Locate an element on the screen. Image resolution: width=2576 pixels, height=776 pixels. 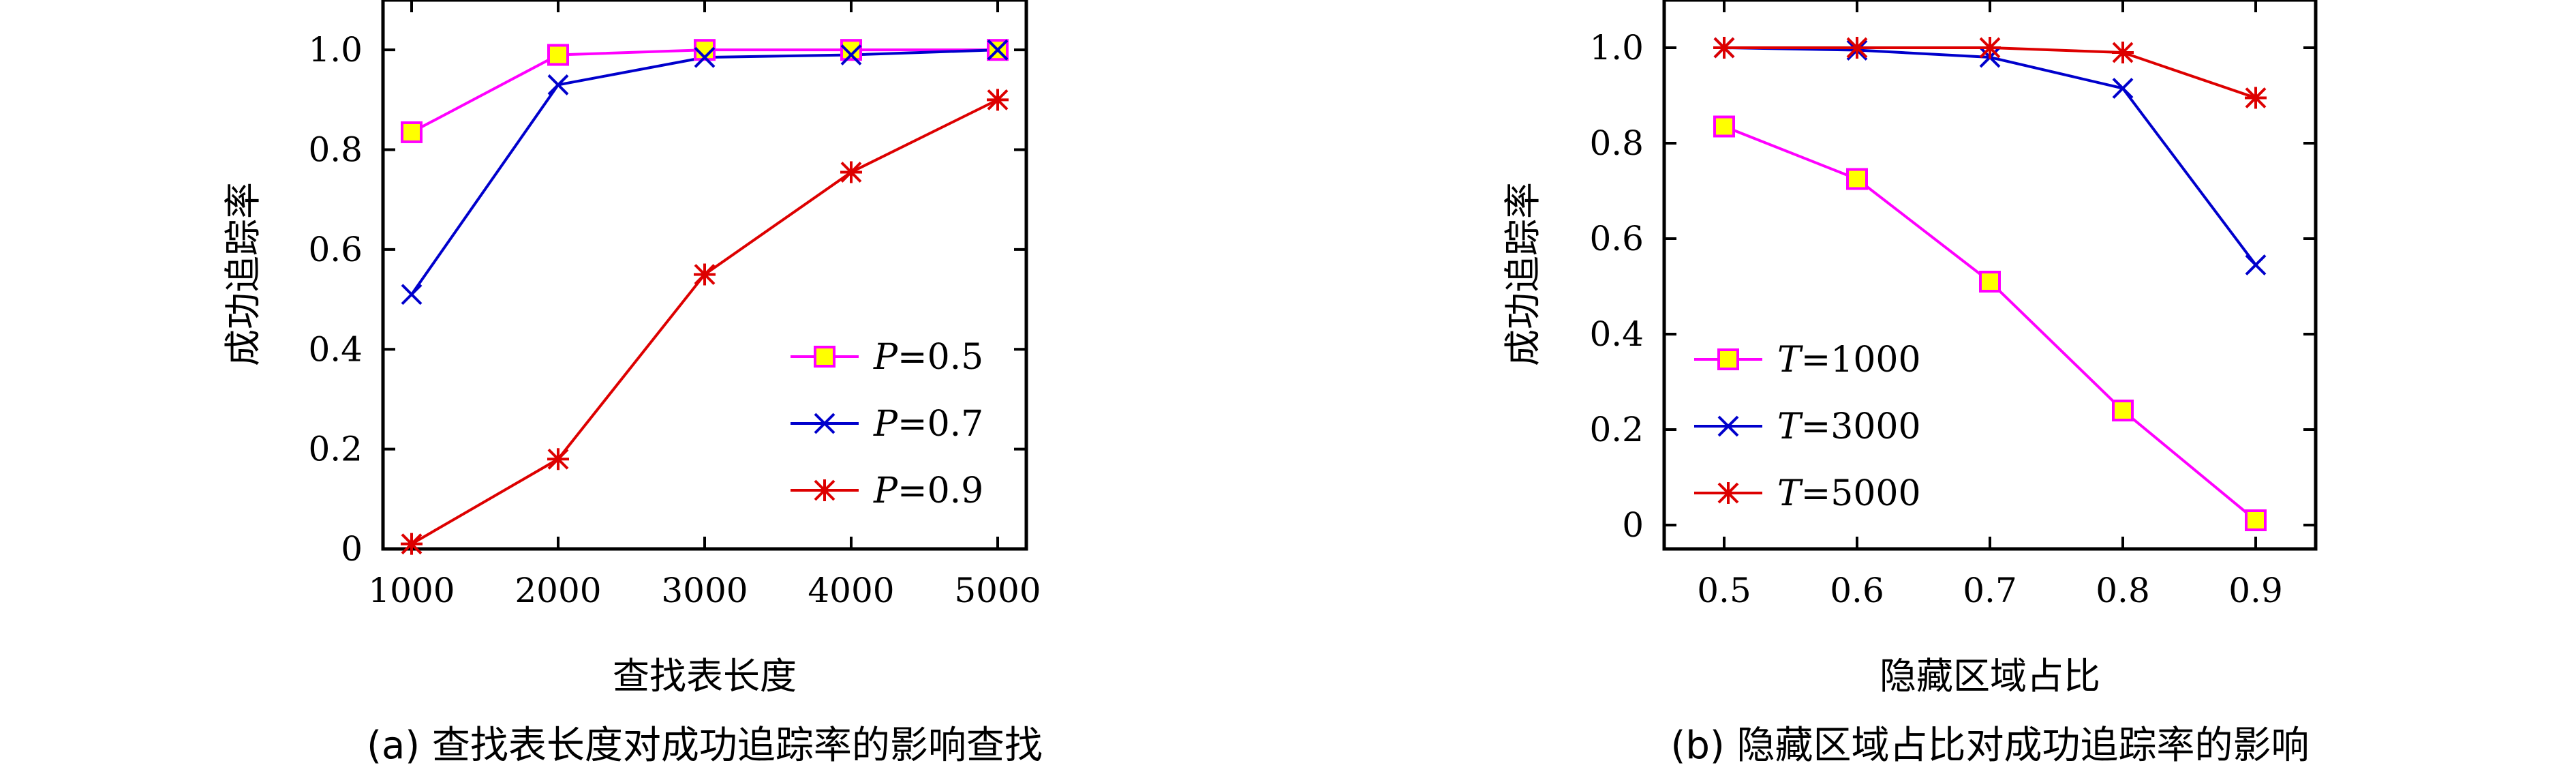
chart-b-legend-label-3: T=5000 is located at coordinates (1849, 493).